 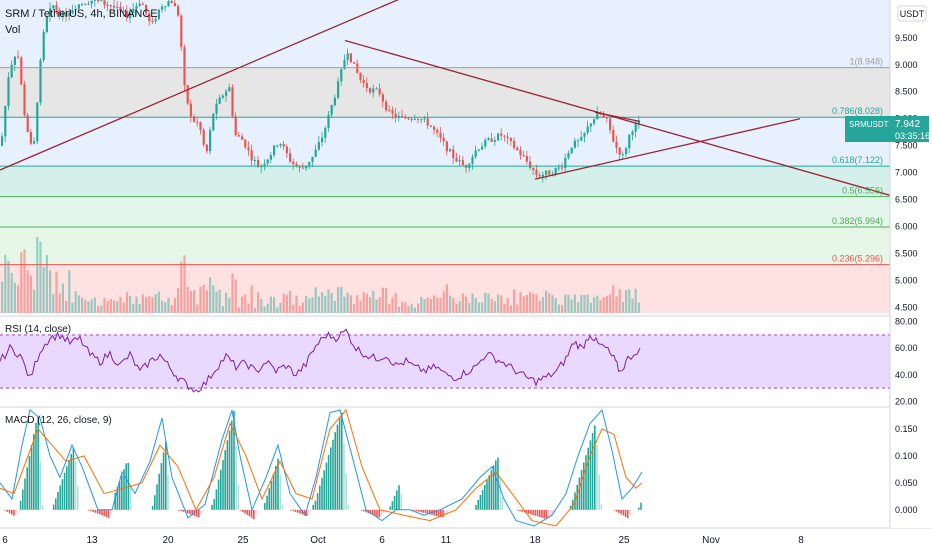 I want to click on currency-button: USDT, so click(x=912, y=13).